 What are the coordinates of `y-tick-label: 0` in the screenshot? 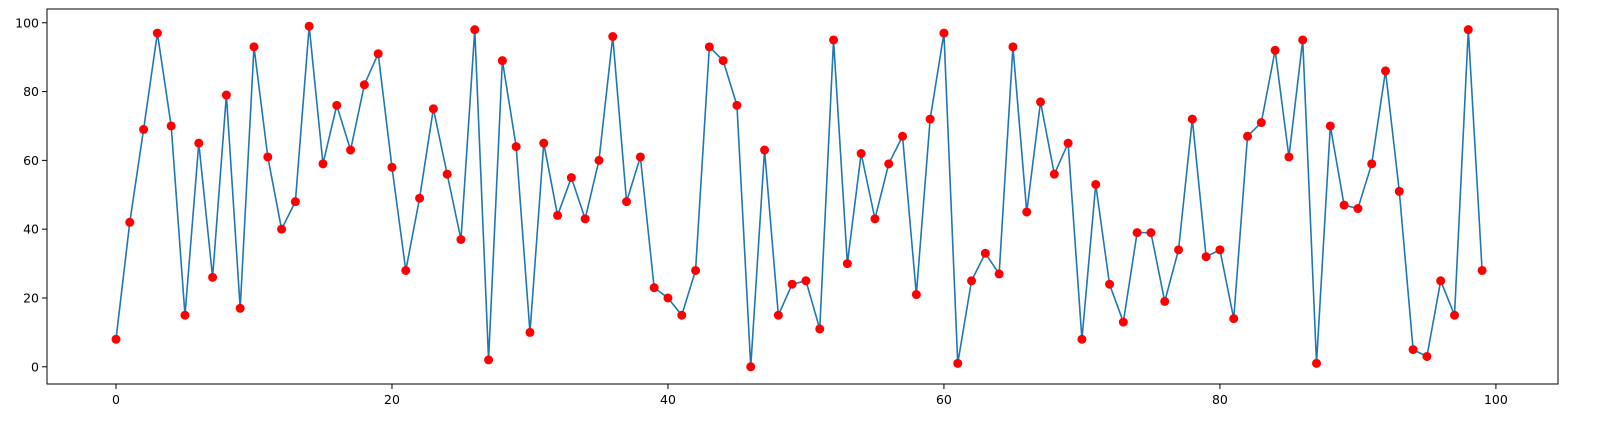 It's located at (35, 366).